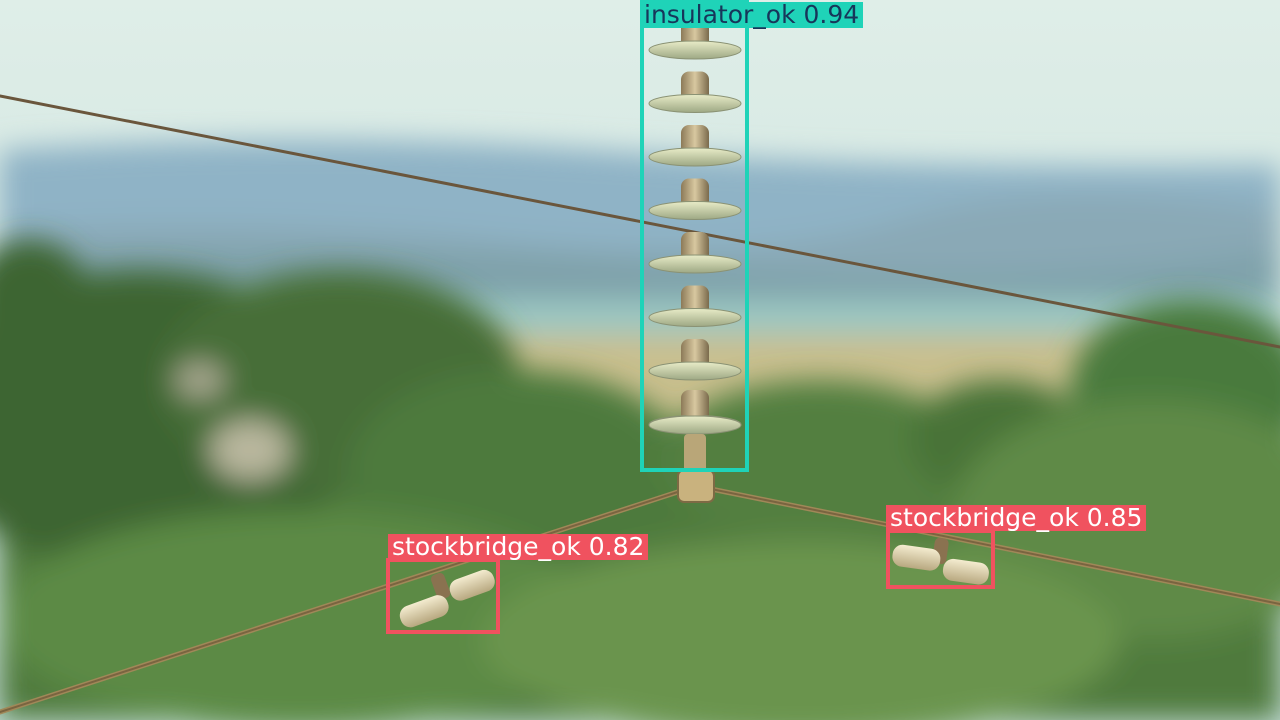 The height and width of the screenshot is (720, 1280). Describe the element at coordinates (695, 226) in the screenshot. I see `insulator-string` at that location.